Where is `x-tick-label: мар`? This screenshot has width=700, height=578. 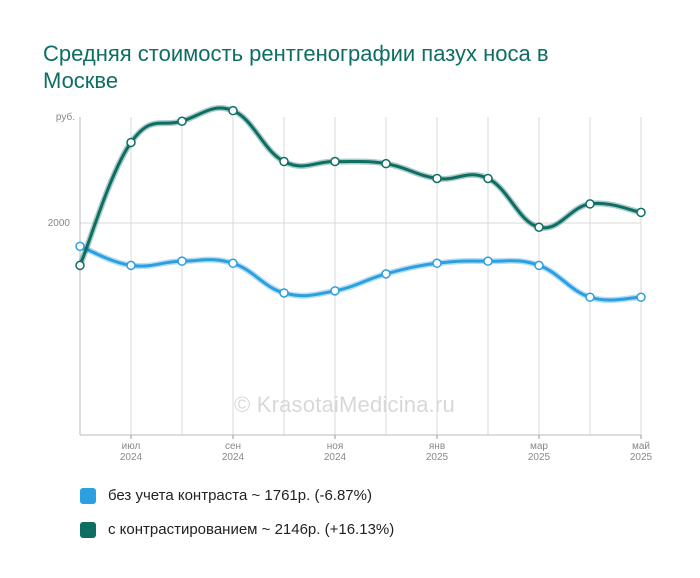
x-tick-label: мар is located at coordinates (539, 446).